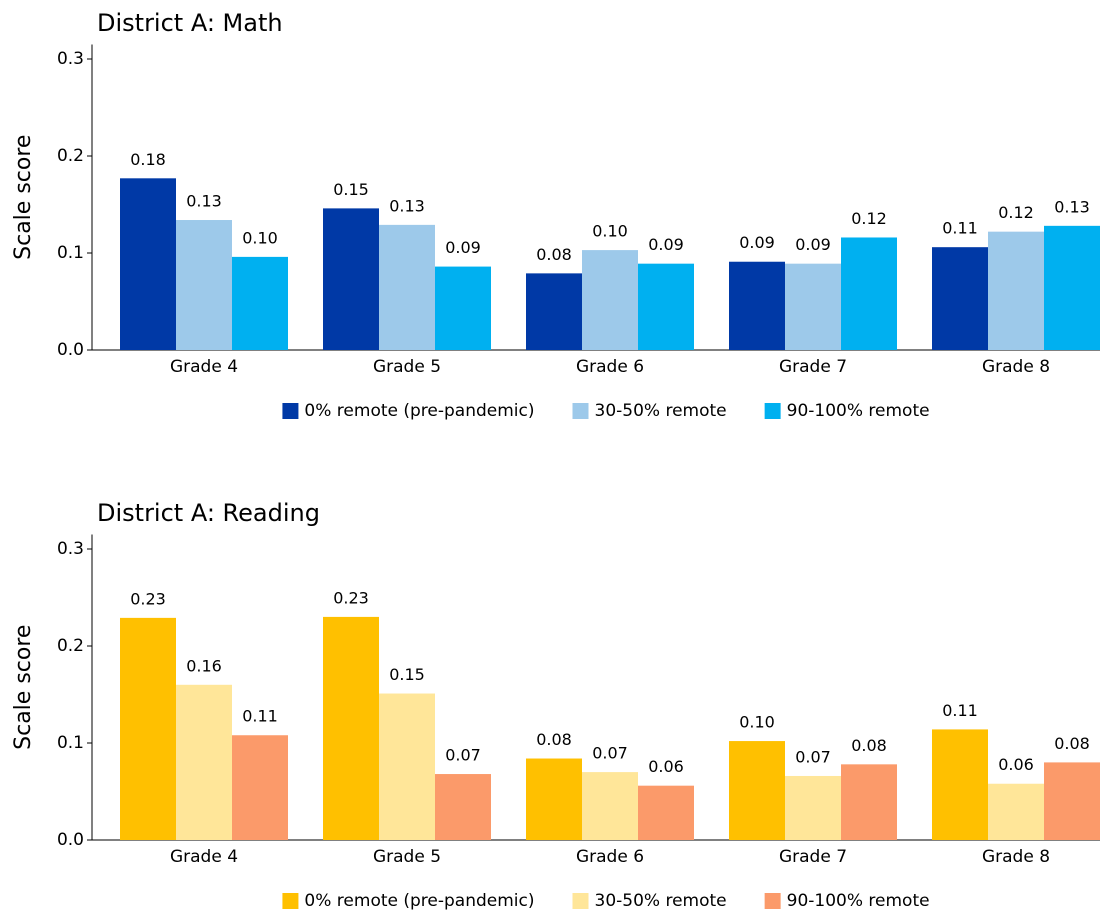  What do you see at coordinates (204, 665) in the screenshot?
I see `value-label: 0.16` at bounding box center [204, 665].